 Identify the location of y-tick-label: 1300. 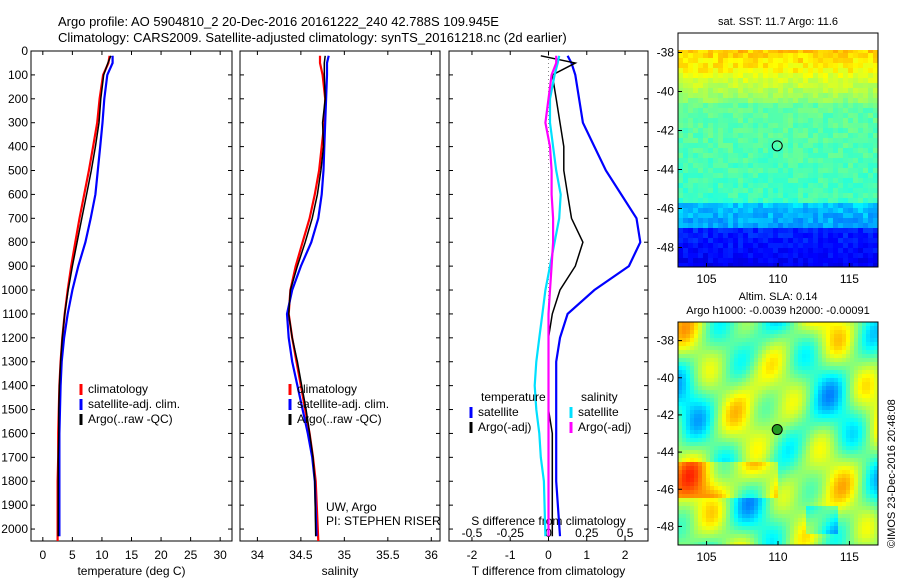
(14, 362).